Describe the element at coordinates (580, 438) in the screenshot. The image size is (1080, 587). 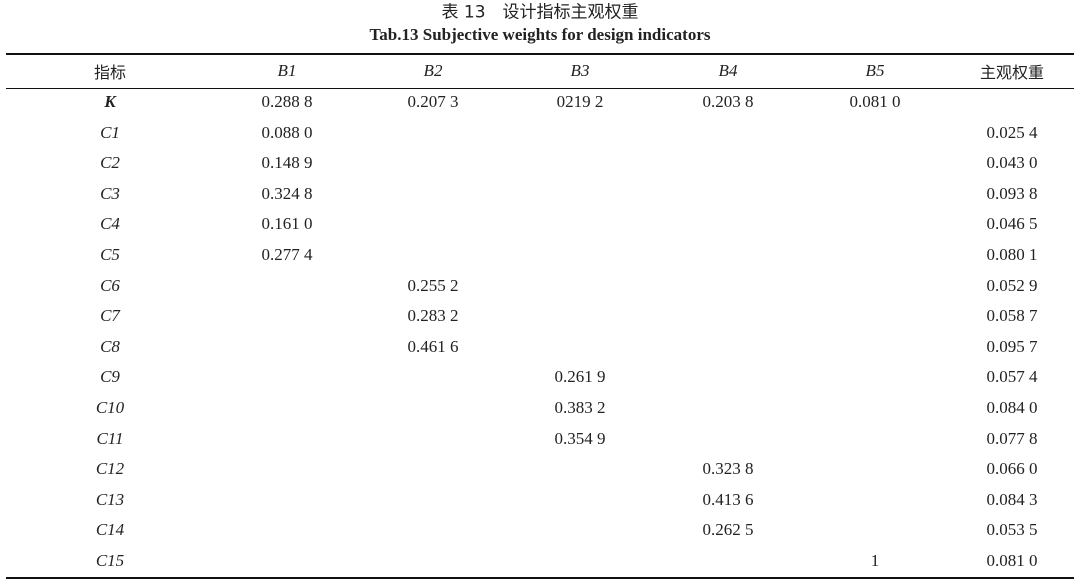
I see `cell: 0.354 9` at that location.